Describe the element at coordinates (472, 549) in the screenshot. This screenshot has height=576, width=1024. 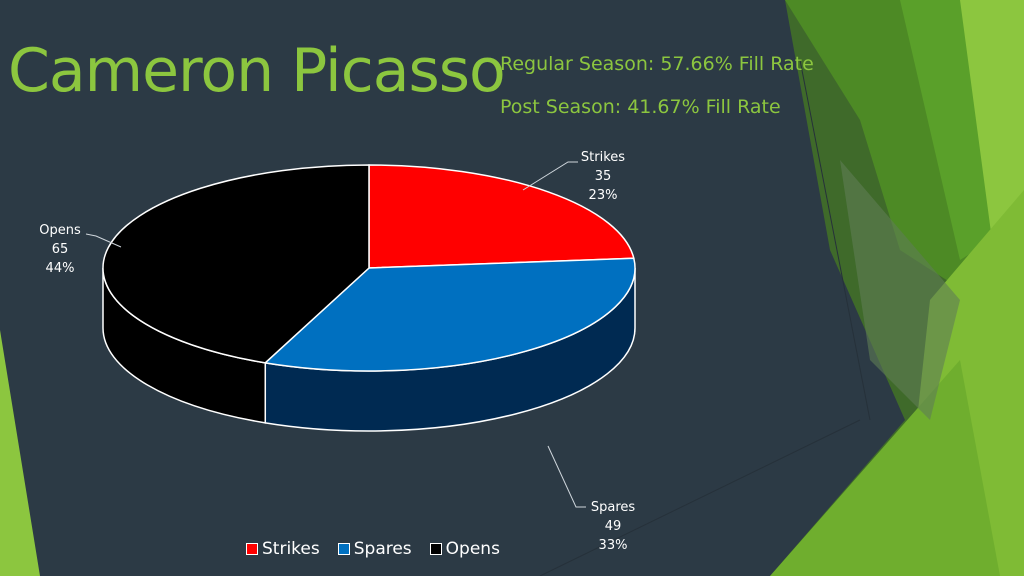
I see `legend-label-opens: Opens` at that location.